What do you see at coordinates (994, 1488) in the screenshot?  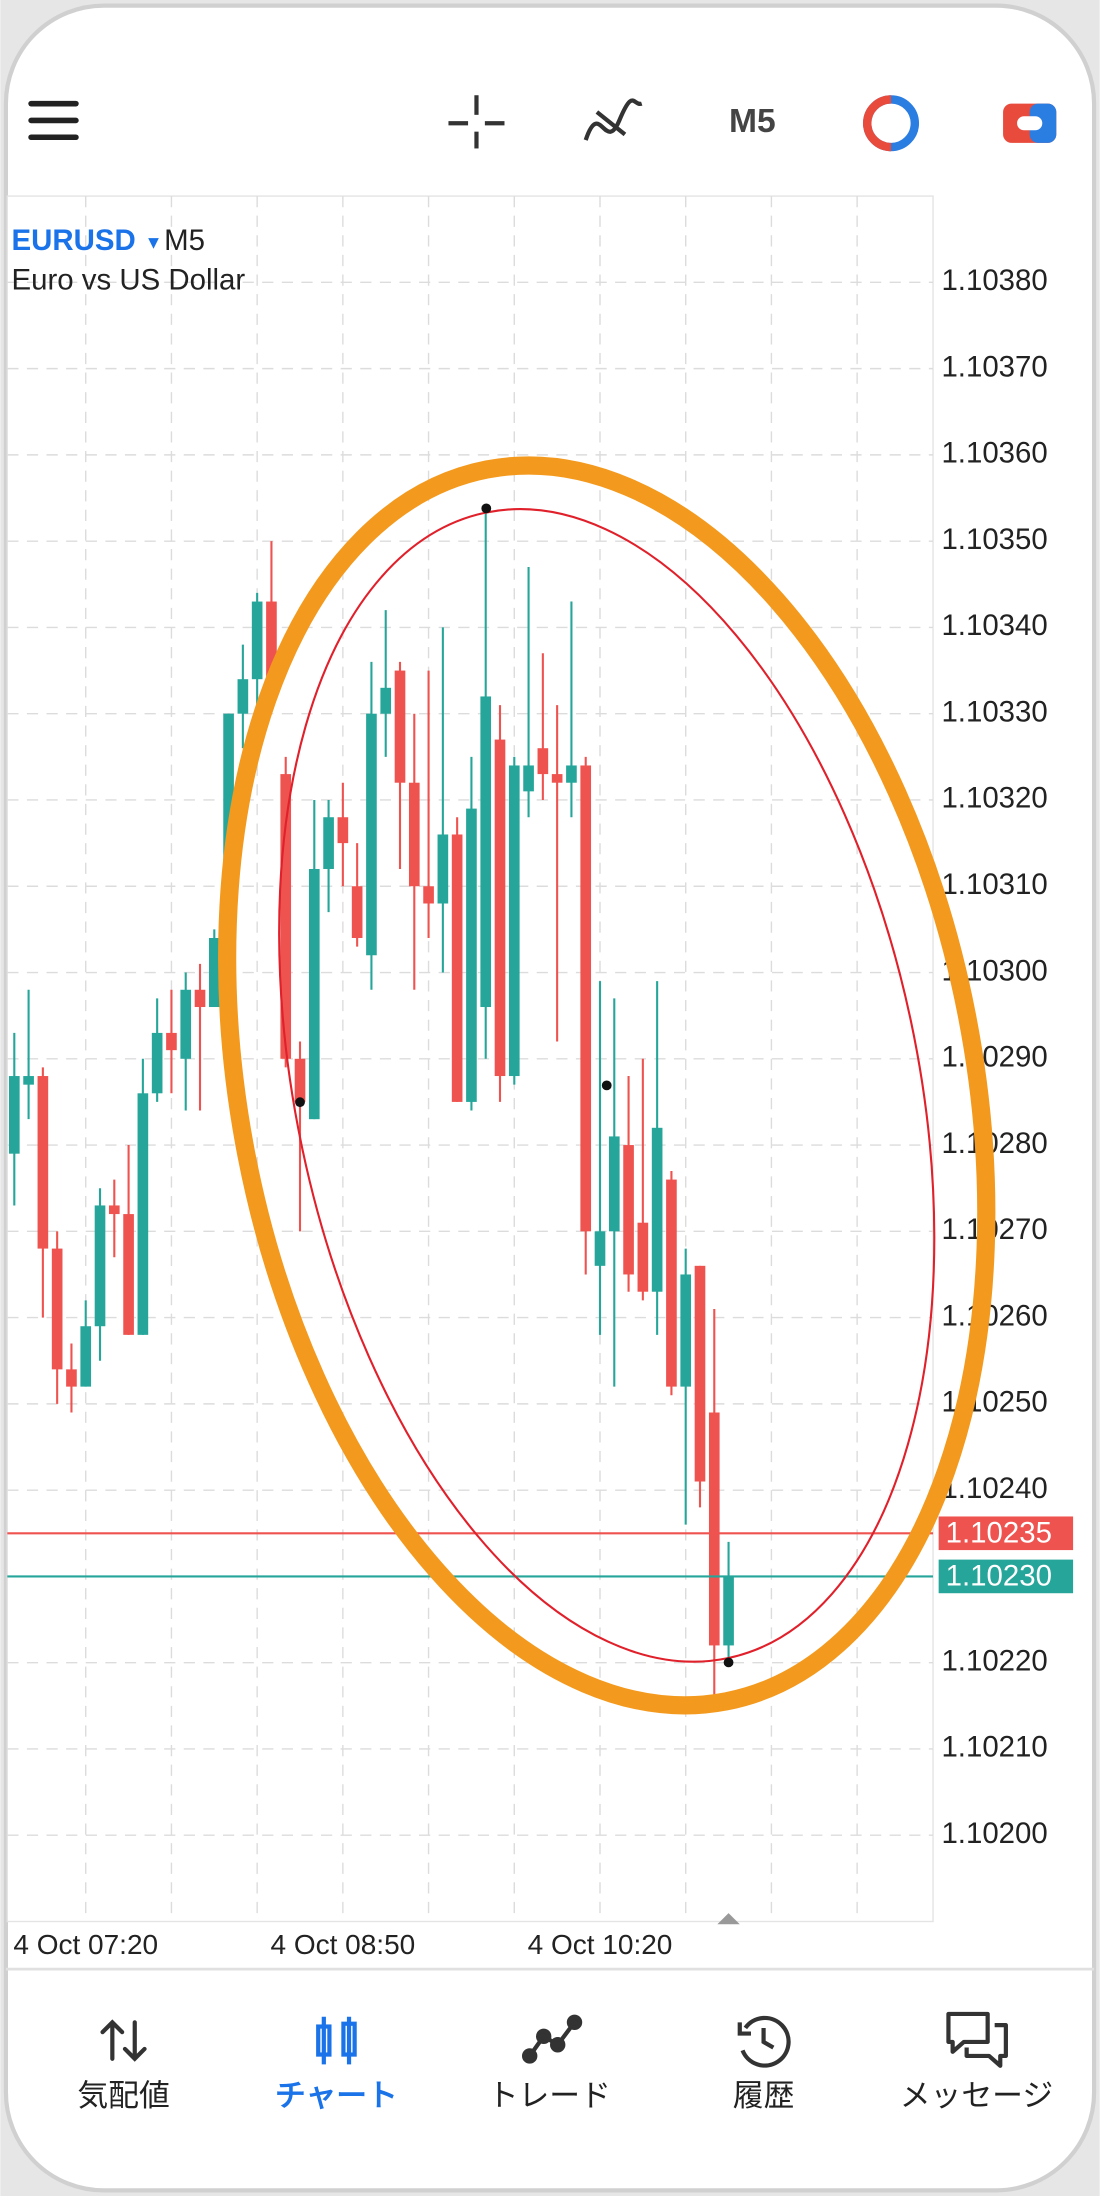 I see `y-tick-label: 1.10240` at bounding box center [994, 1488].